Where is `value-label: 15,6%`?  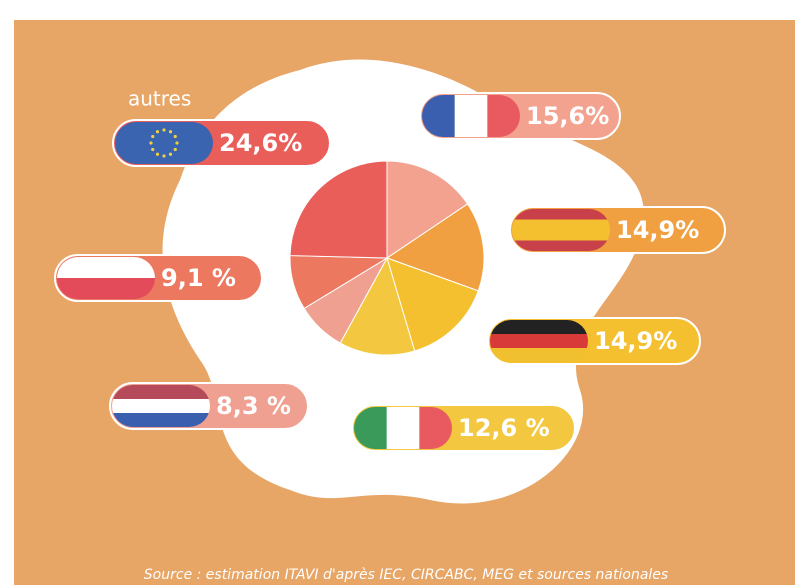
value-label: 15,6% is located at coordinates (567, 116).